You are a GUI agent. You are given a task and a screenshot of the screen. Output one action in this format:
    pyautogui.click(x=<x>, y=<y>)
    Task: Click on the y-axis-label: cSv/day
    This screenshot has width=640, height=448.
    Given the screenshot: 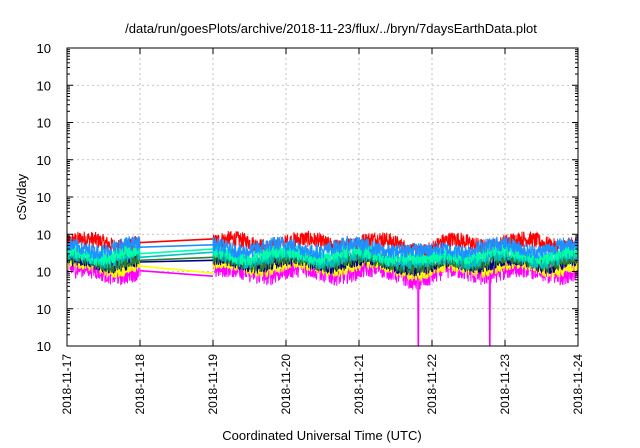 What is the action you would take?
    pyautogui.click(x=21, y=196)
    